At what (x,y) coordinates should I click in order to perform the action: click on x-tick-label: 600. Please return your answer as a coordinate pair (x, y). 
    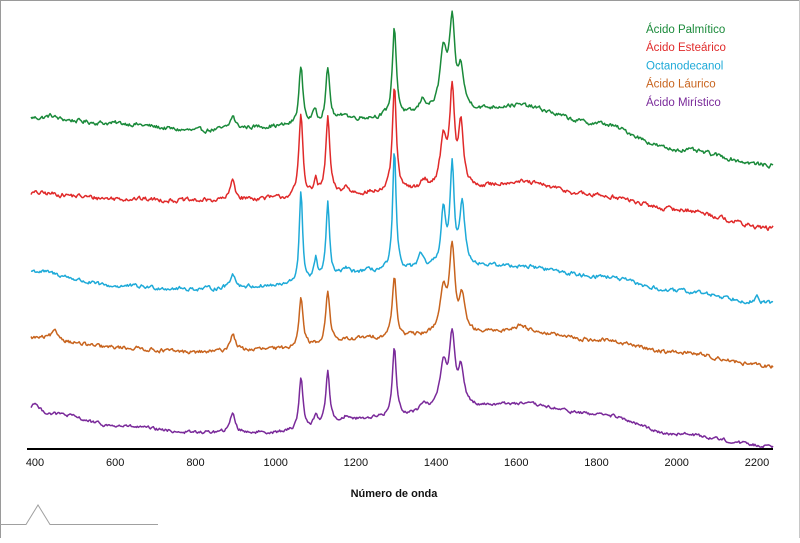
    Looking at the image, I should click on (115, 463).